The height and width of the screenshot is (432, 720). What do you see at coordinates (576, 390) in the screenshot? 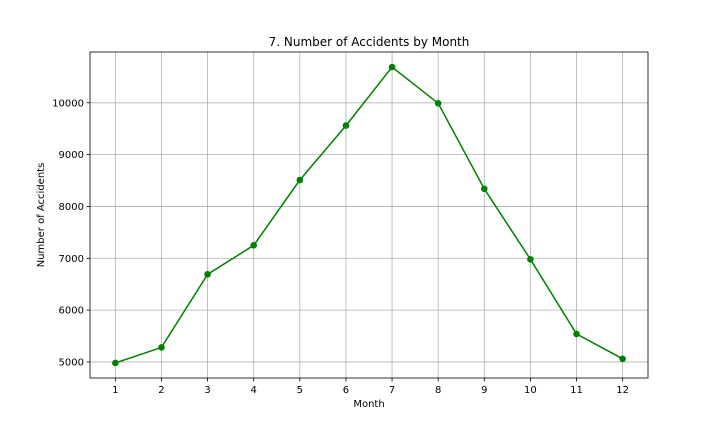
I see `x-tick-label: 11` at bounding box center [576, 390].